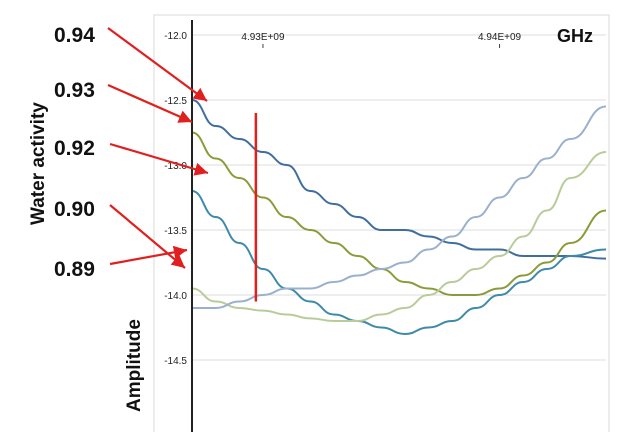  What do you see at coordinates (175, 36) in the screenshot?
I see `y-tick-label-0: -12.0` at bounding box center [175, 36].